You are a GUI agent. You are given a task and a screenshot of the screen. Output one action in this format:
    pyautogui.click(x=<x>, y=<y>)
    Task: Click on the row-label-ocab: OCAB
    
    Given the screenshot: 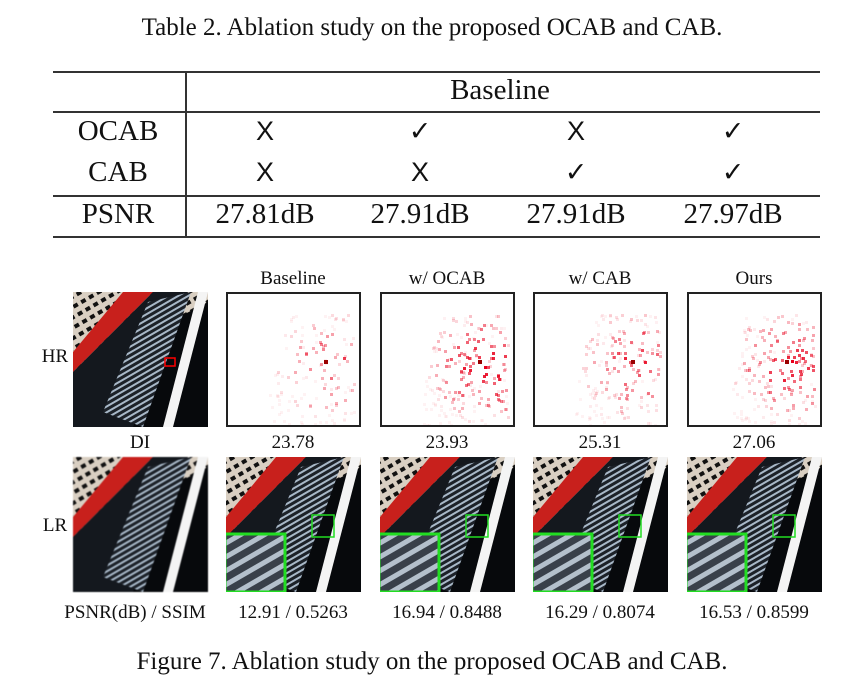 What is the action you would take?
    pyautogui.click(x=118, y=131)
    